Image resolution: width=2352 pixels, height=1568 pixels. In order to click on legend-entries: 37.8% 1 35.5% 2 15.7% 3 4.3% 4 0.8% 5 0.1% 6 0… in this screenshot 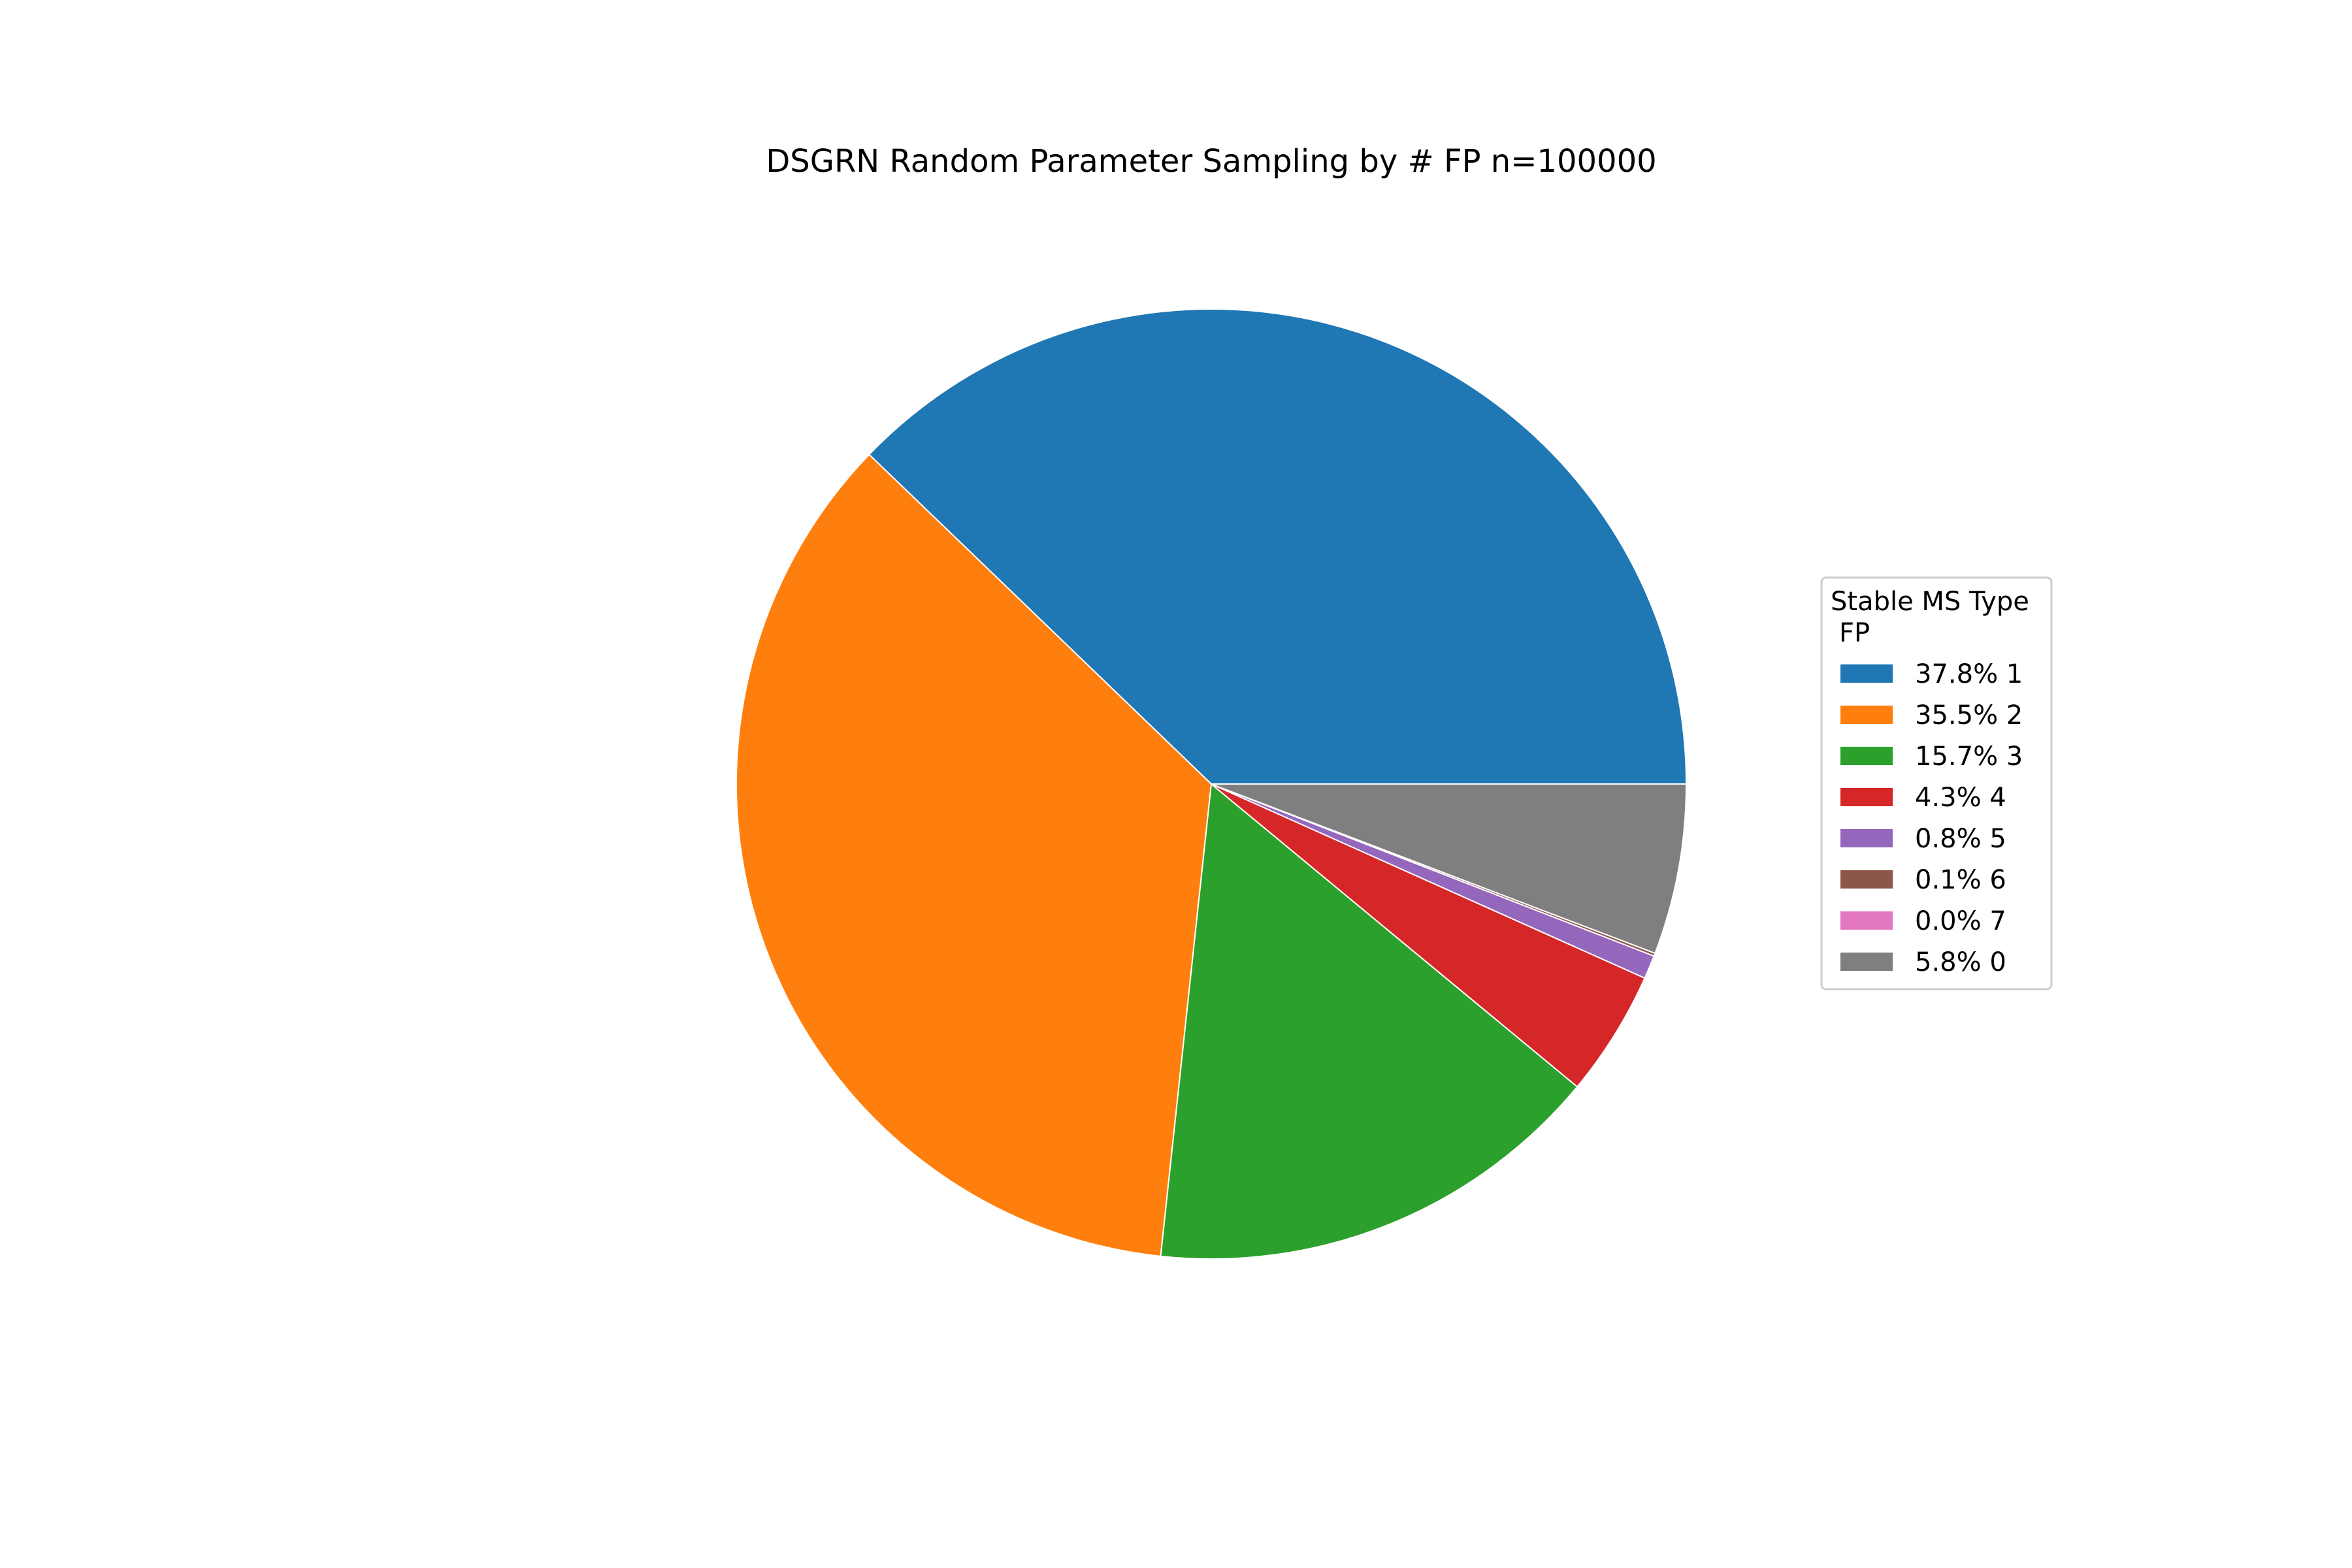, I will do `click(1931, 818)`.